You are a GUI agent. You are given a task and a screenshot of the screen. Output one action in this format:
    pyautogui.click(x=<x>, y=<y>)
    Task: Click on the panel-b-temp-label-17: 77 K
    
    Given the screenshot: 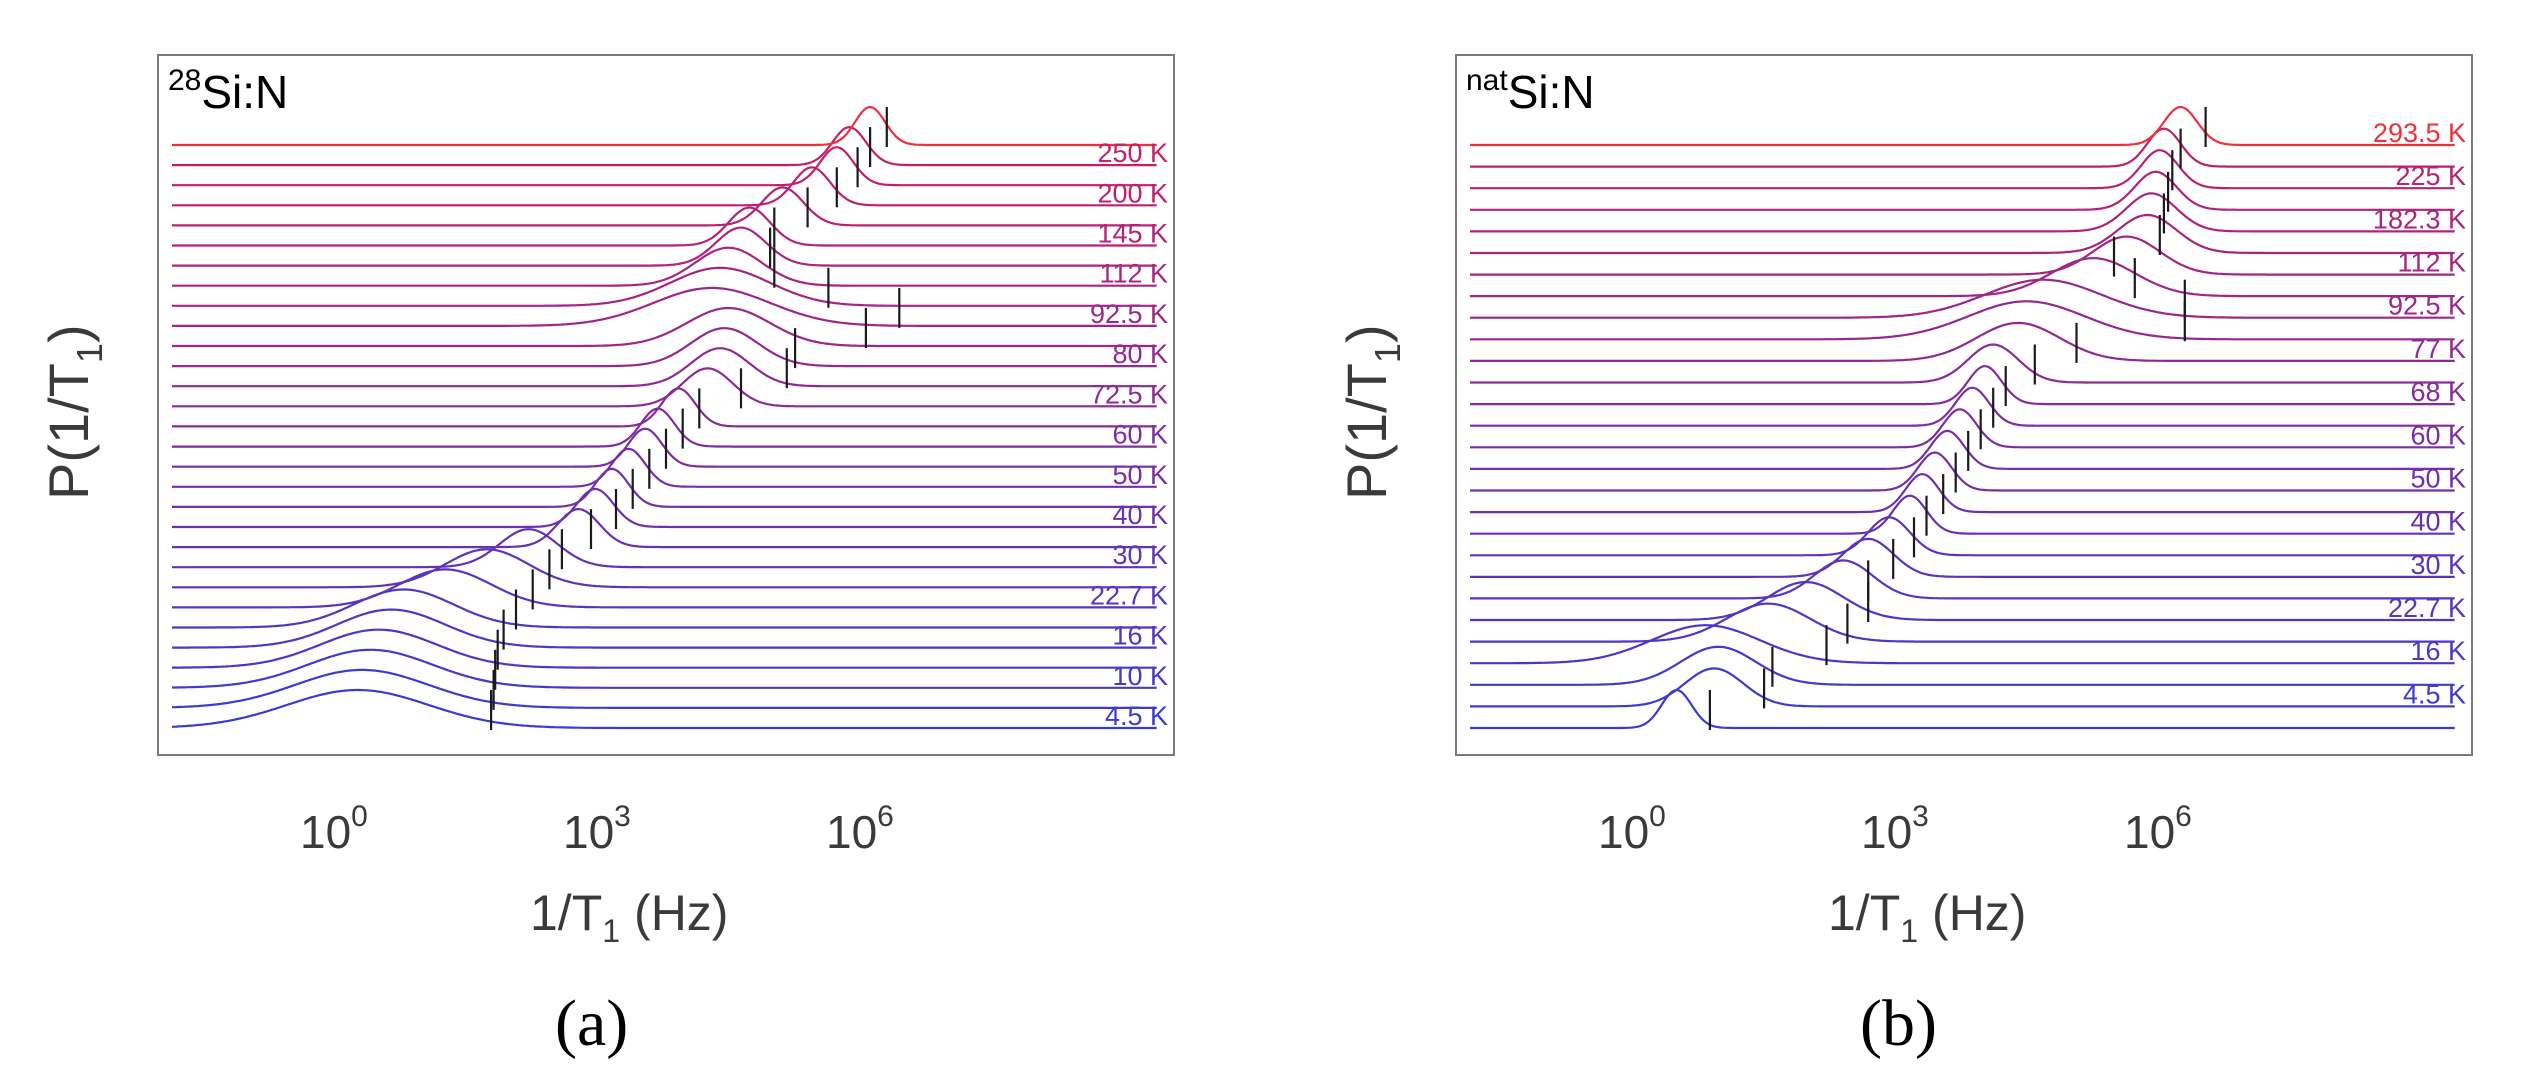 What is the action you would take?
    pyautogui.click(x=2438, y=349)
    